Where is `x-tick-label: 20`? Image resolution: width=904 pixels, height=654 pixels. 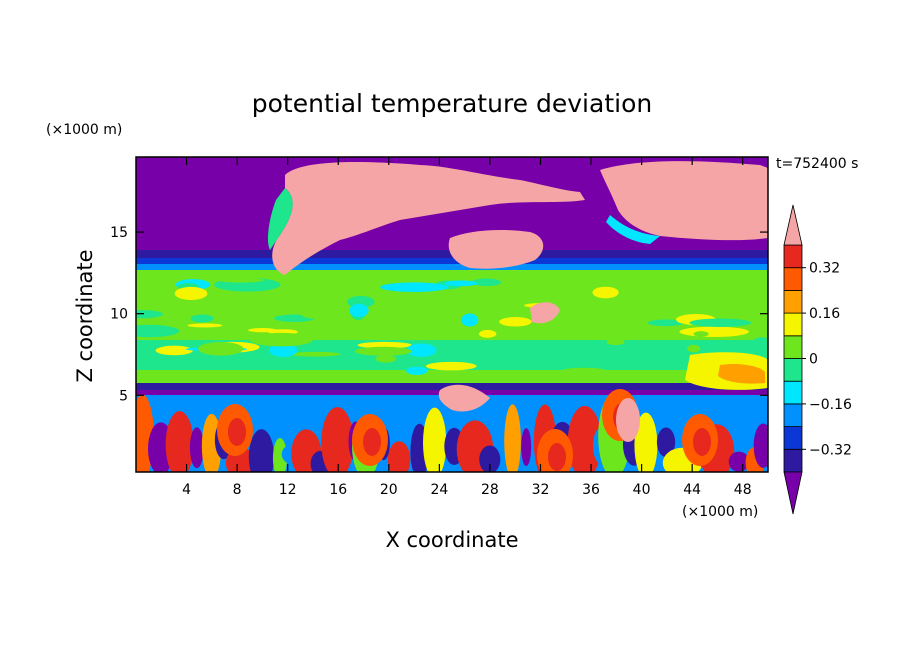 x-tick-label: 20 is located at coordinates (389, 490).